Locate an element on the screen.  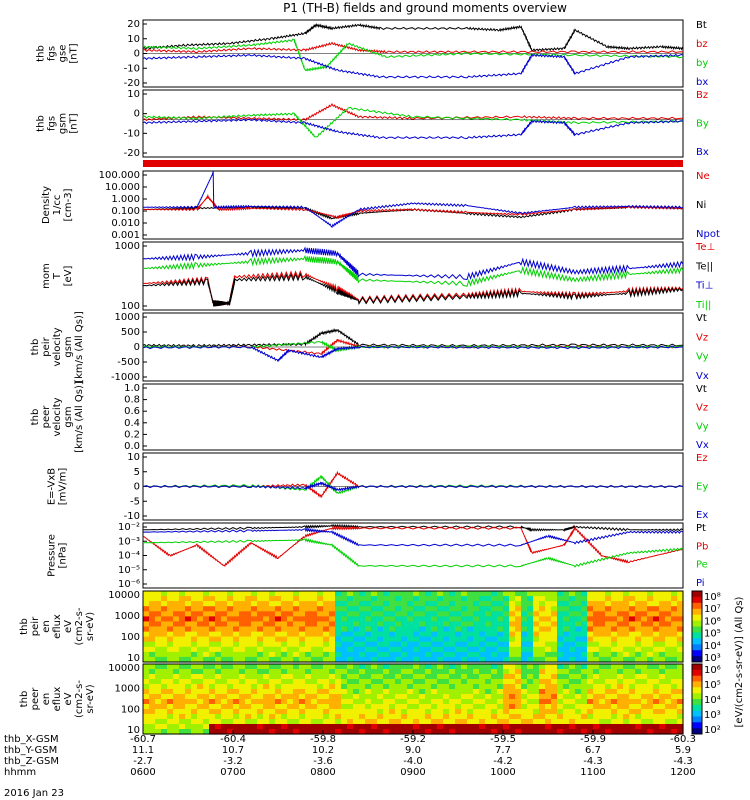
colorbar-cell is located at coordinates (697, 708).